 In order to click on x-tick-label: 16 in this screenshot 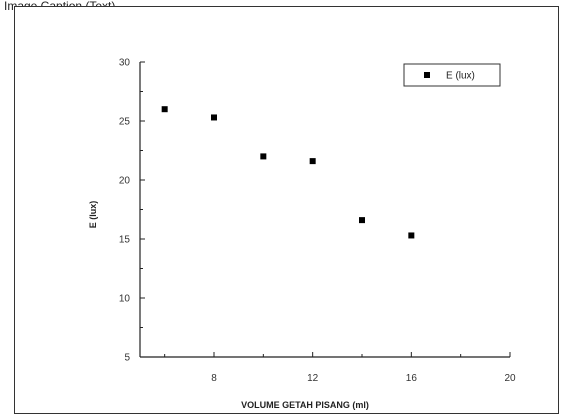, I will do `click(412, 378)`.